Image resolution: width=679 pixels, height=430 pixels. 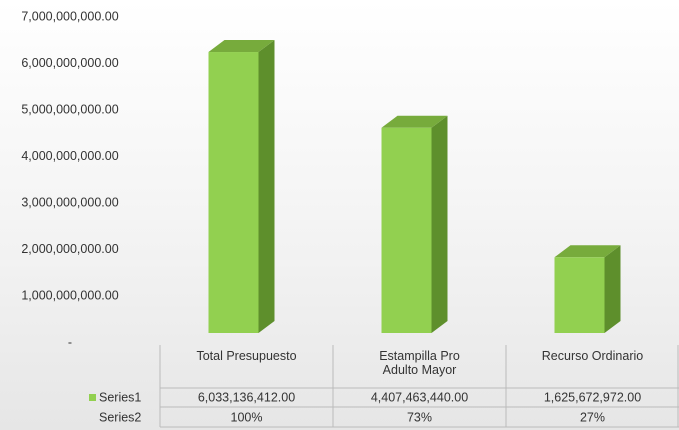 I want to click on table-value: 4,407,463,440.00, so click(x=419, y=397).